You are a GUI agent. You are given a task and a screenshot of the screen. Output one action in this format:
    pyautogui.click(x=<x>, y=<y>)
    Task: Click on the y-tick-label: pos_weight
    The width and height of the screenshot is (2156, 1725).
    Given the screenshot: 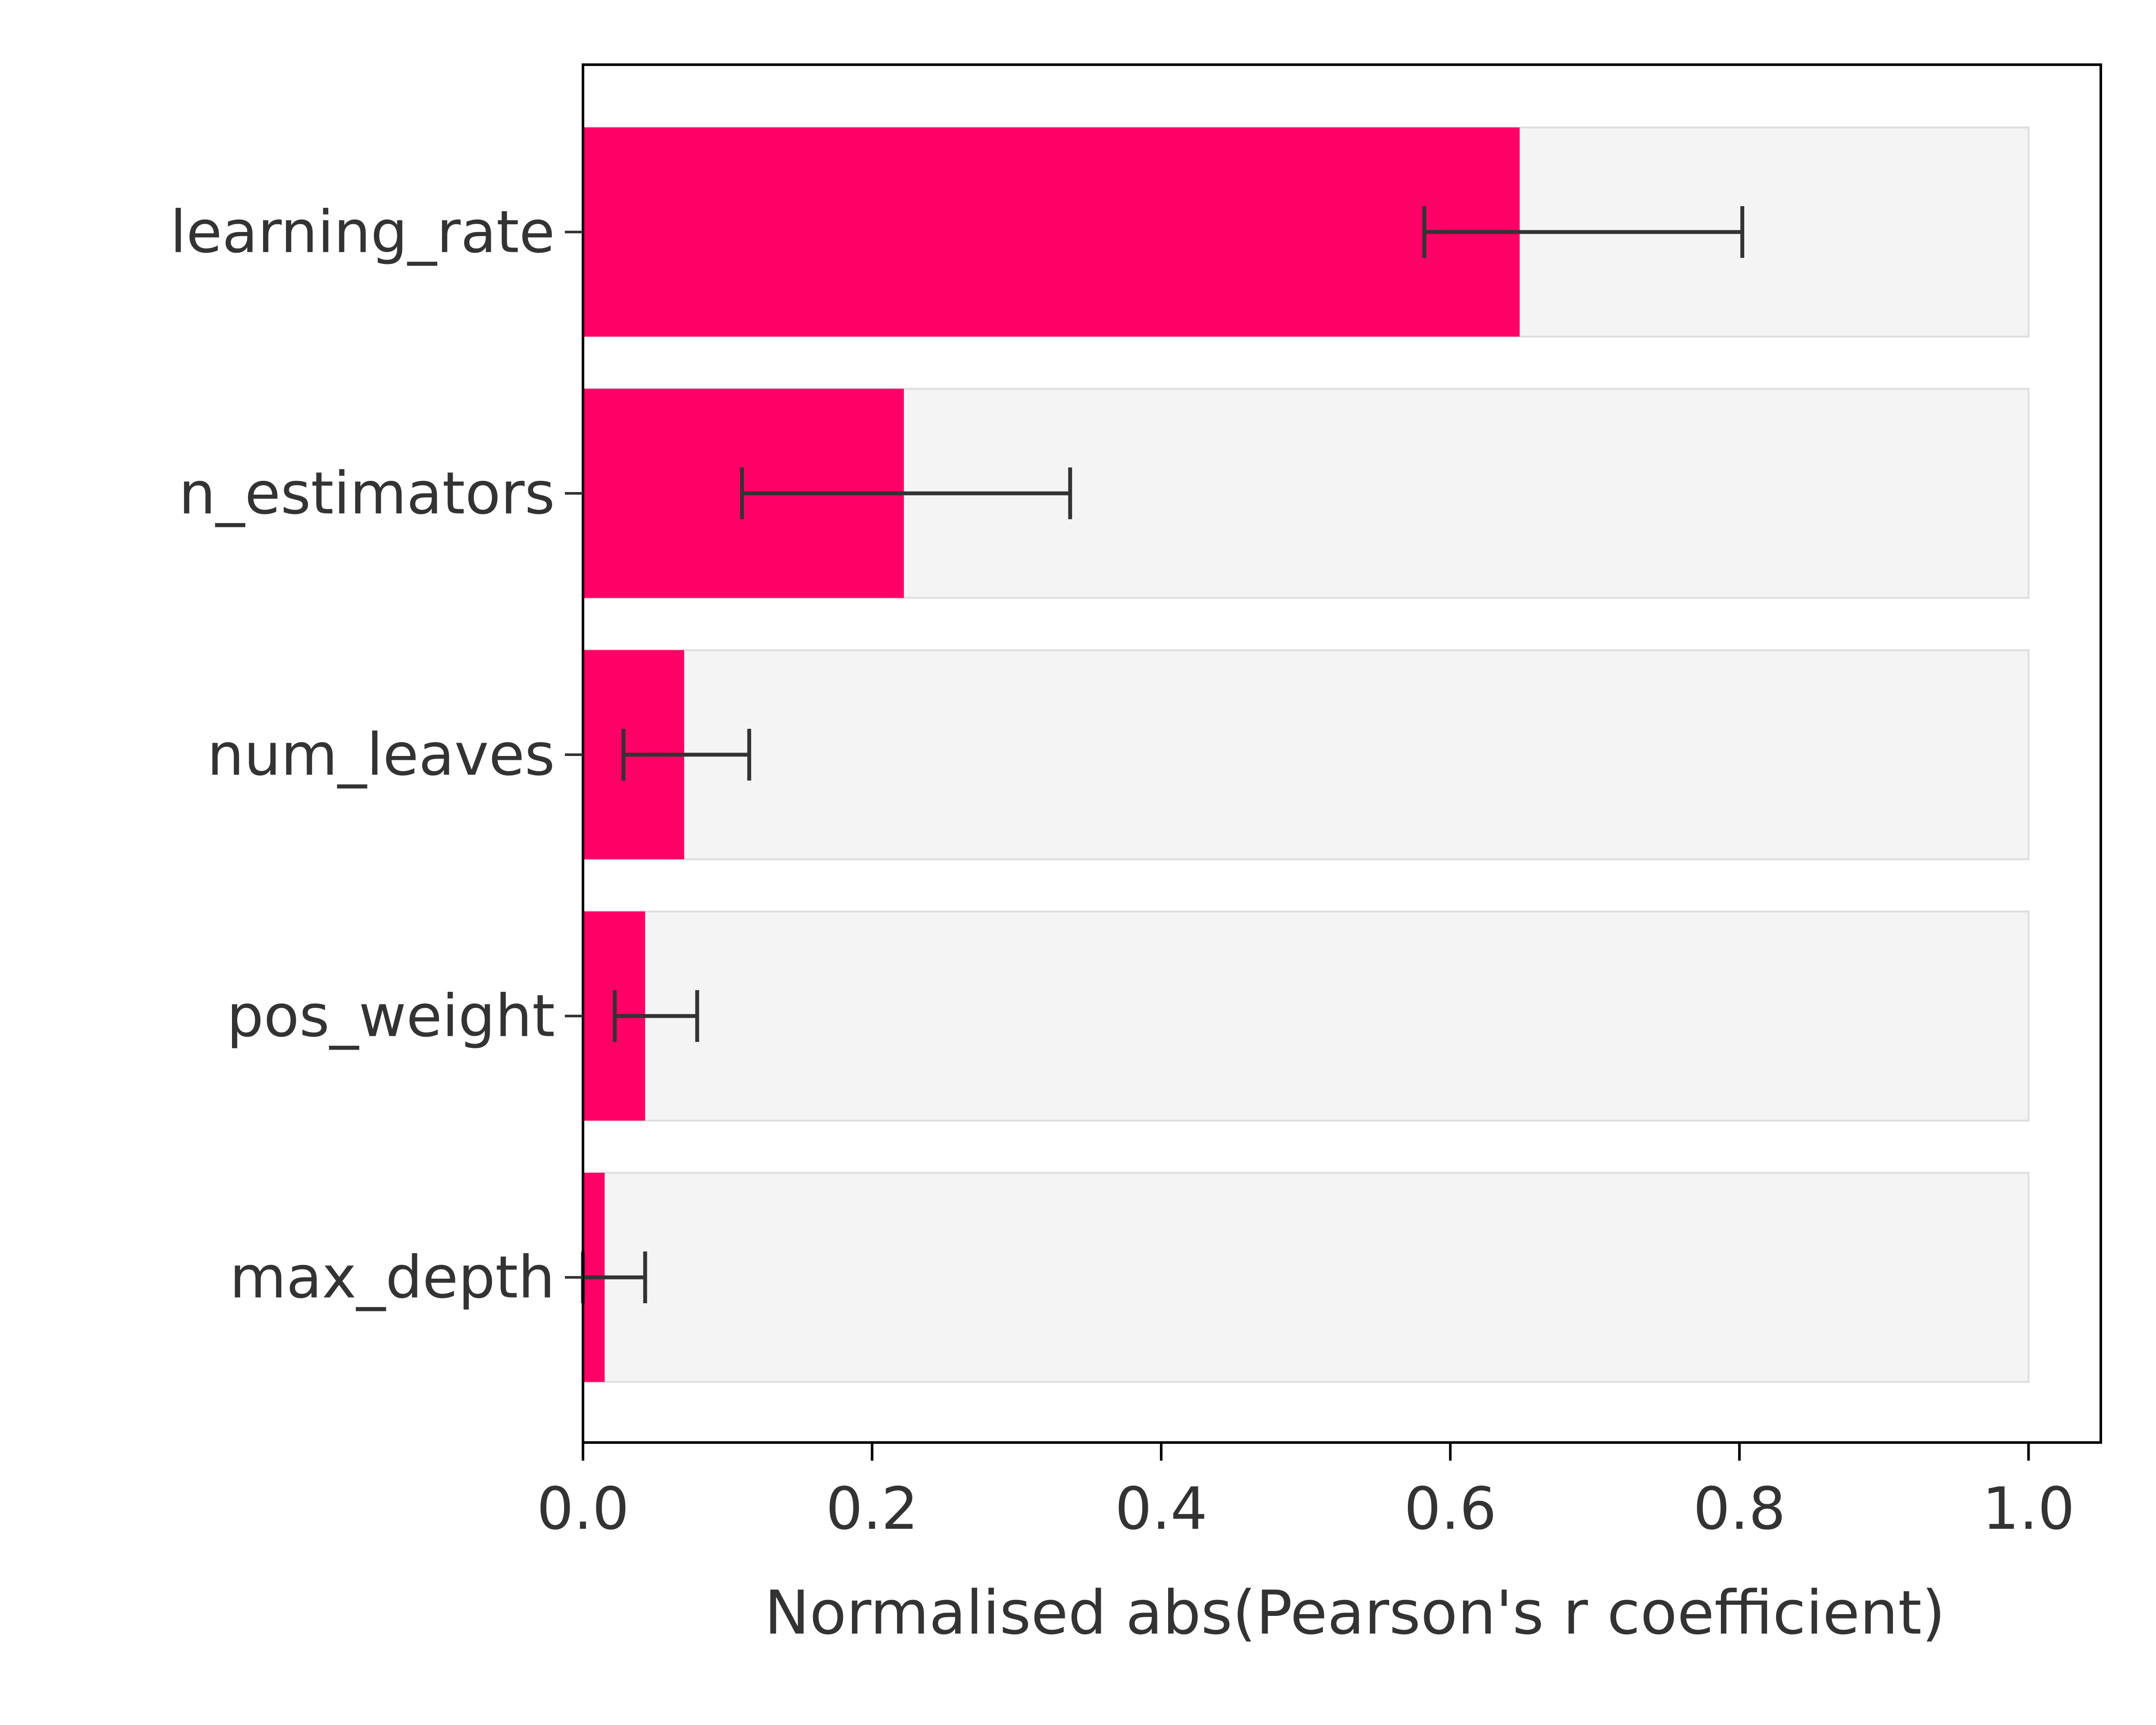 What is the action you would take?
    pyautogui.click(x=391, y=1016)
    